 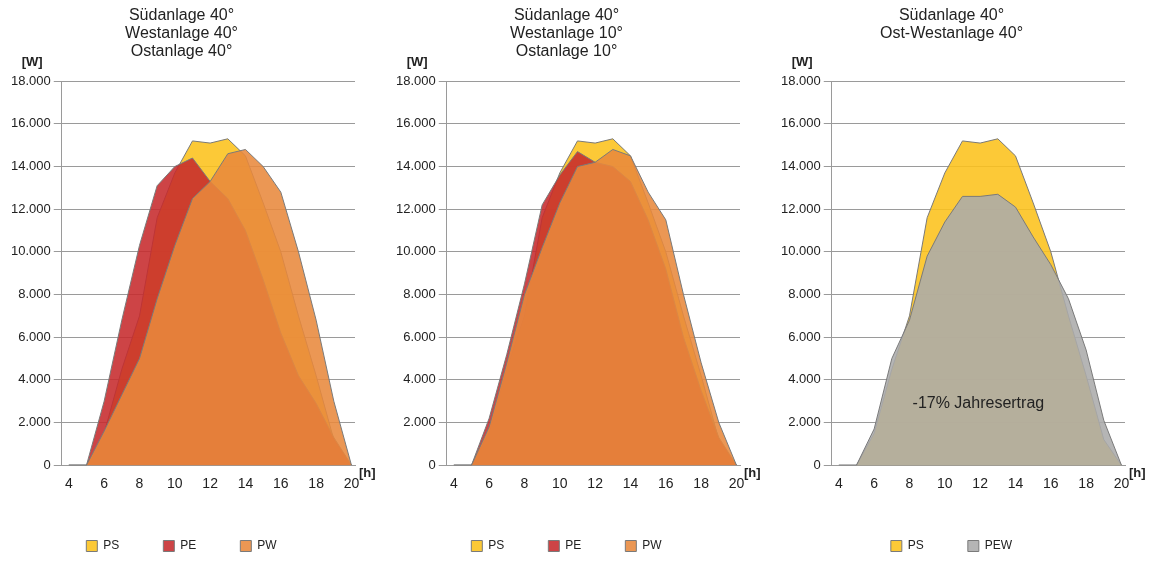 I want to click on chart-title: Südanlage 40° Ost-Westanlage 40°, so click(x=951, y=23).